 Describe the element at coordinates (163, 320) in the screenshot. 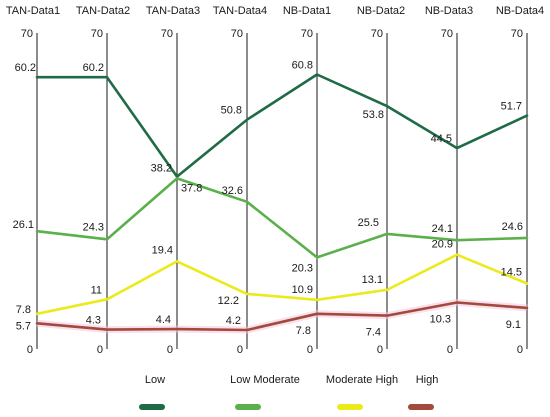

I see `data-label-high-2: 4.4` at that location.